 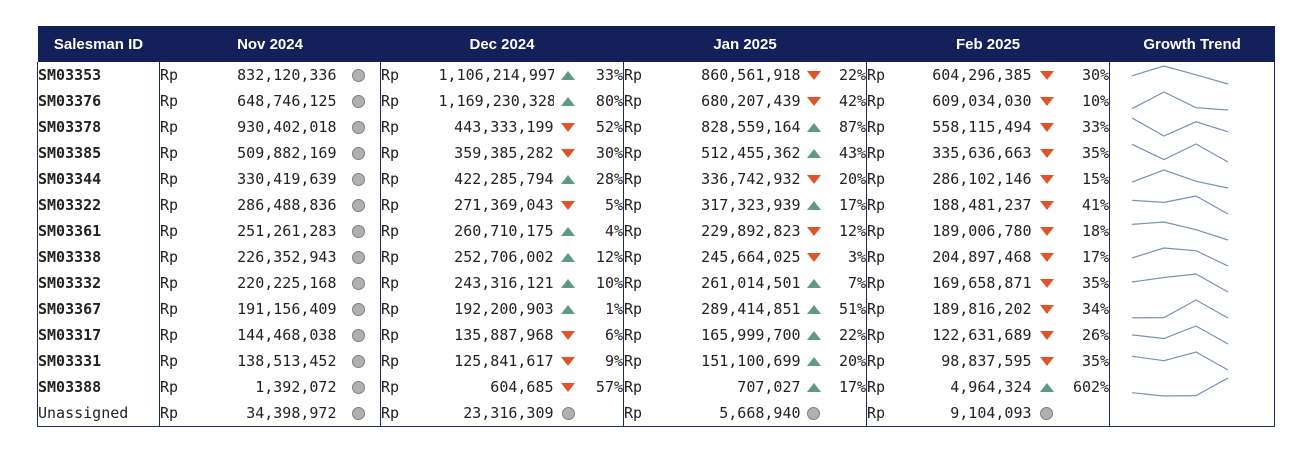 What do you see at coordinates (769, 387) in the screenshot?
I see `jan-value: 707,027` at bounding box center [769, 387].